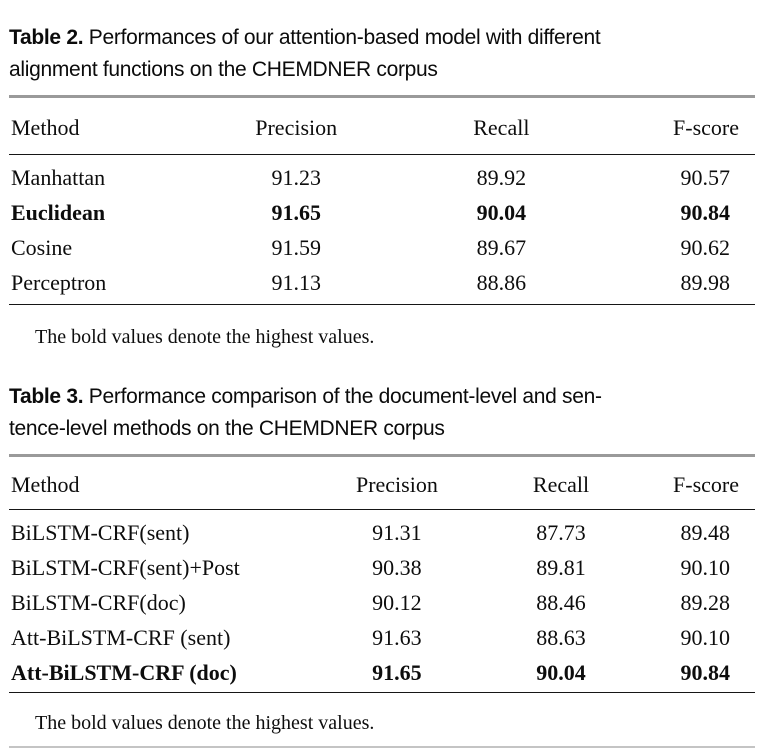 Image resolution: width=764 pixels, height=748 pixels. Describe the element at coordinates (705, 282) in the screenshot. I see `fscore-cell: 89.98` at that location.